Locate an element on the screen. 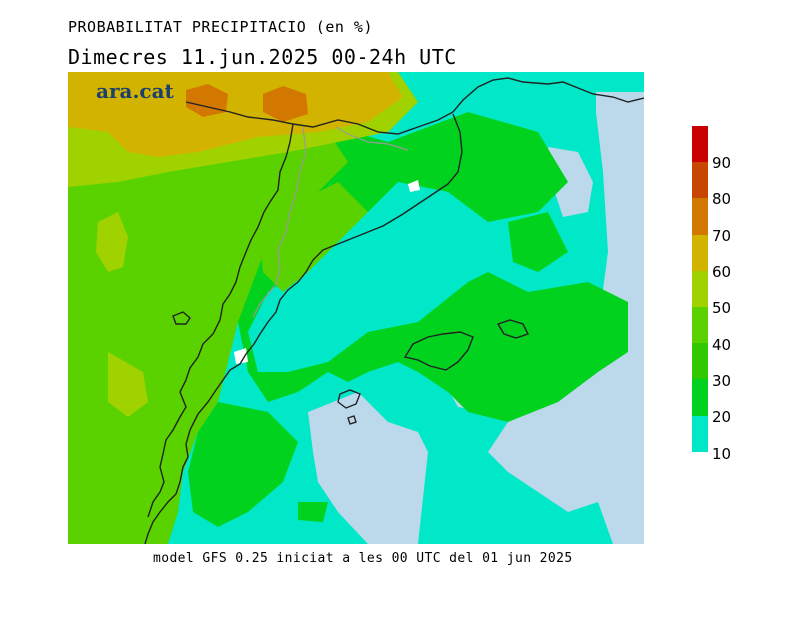 This screenshot has width=800, height=617. colorbar-label-80: 80 is located at coordinates (722, 199).